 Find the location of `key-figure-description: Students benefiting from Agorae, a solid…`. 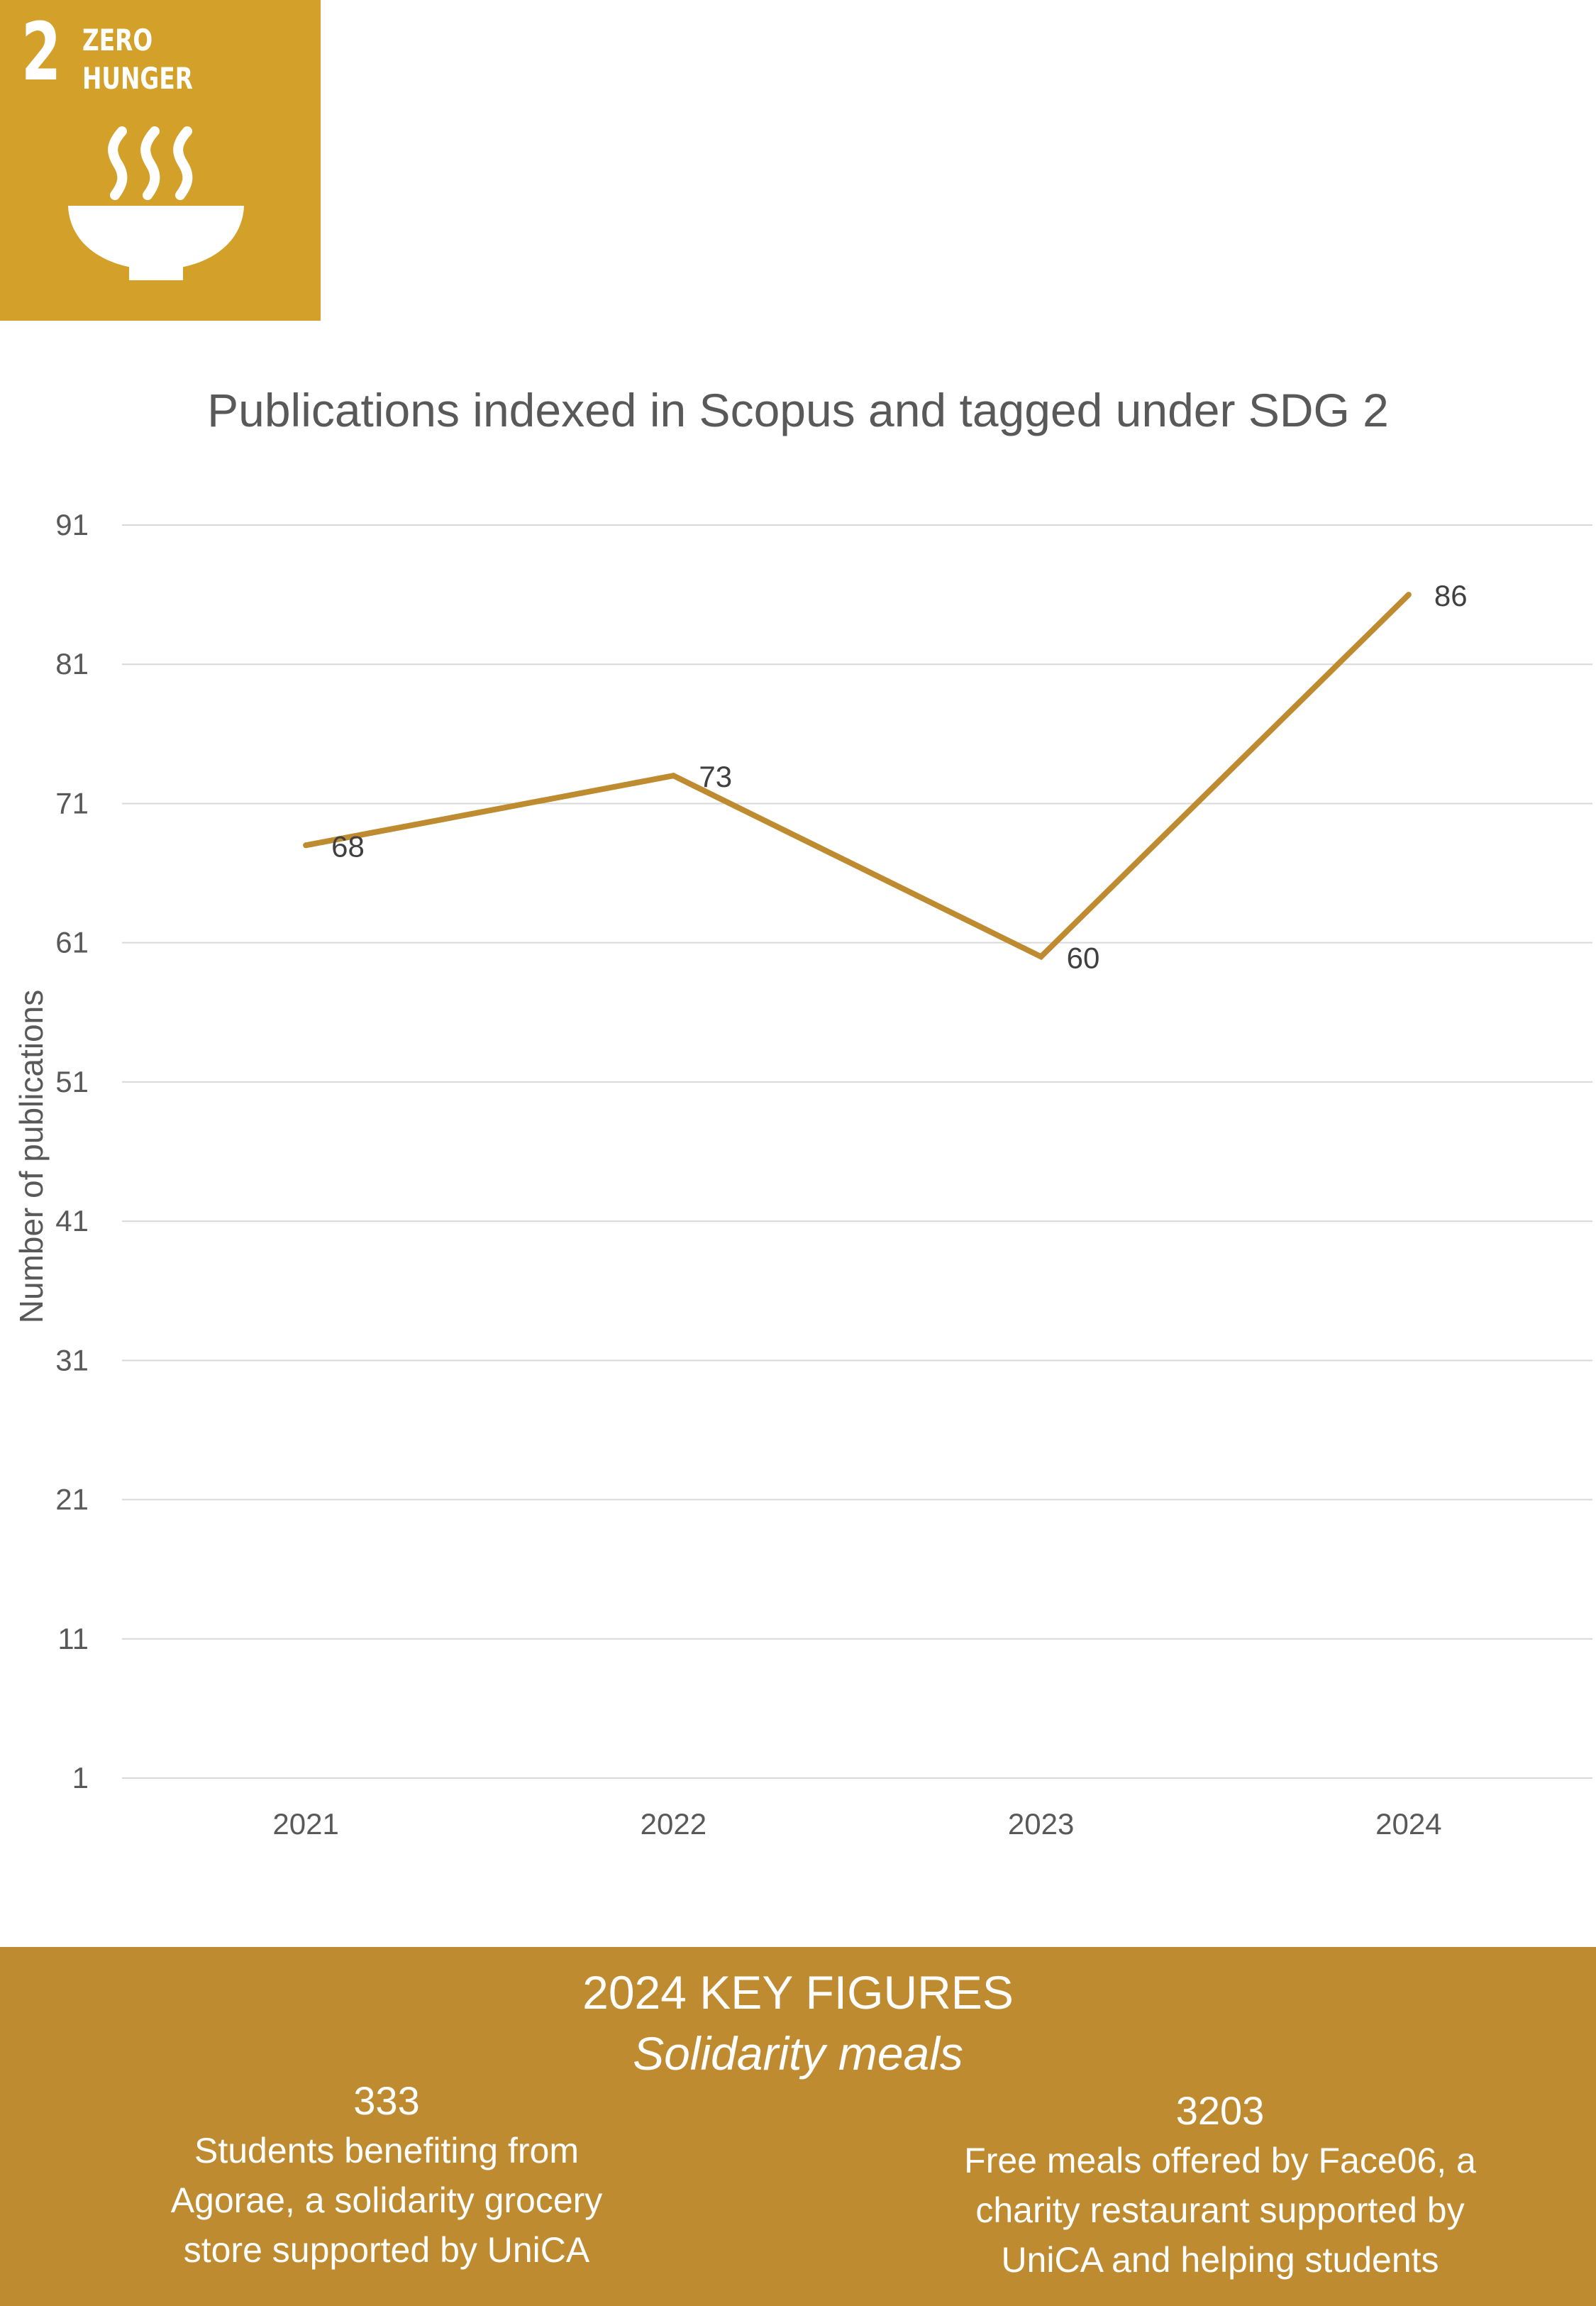

key-figure-description: Students benefiting from Agorae, a solid… is located at coordinates (386, 2200).